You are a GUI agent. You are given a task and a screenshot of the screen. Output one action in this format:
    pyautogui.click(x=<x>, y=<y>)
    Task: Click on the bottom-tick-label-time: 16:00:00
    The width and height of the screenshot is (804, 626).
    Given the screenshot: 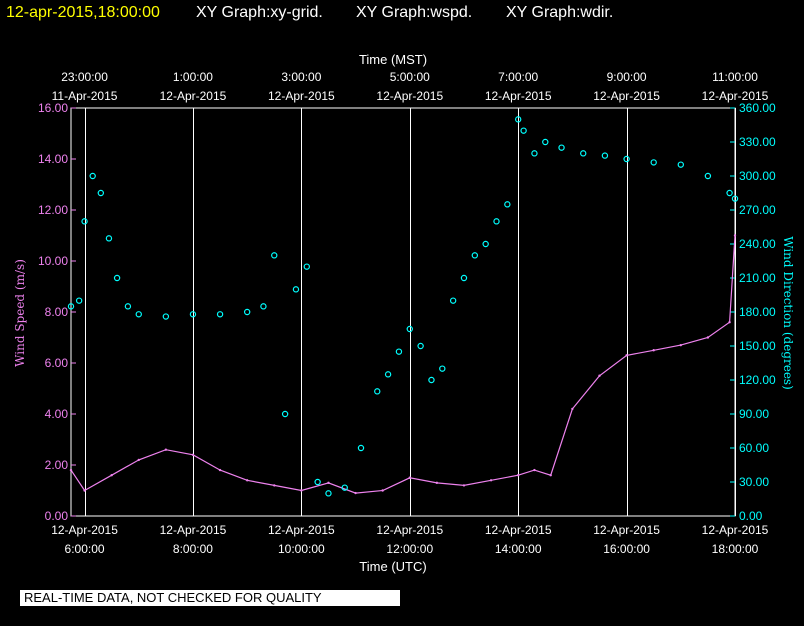 What is the action you would take?
    pyautogui.click(x=626, y=549)
    